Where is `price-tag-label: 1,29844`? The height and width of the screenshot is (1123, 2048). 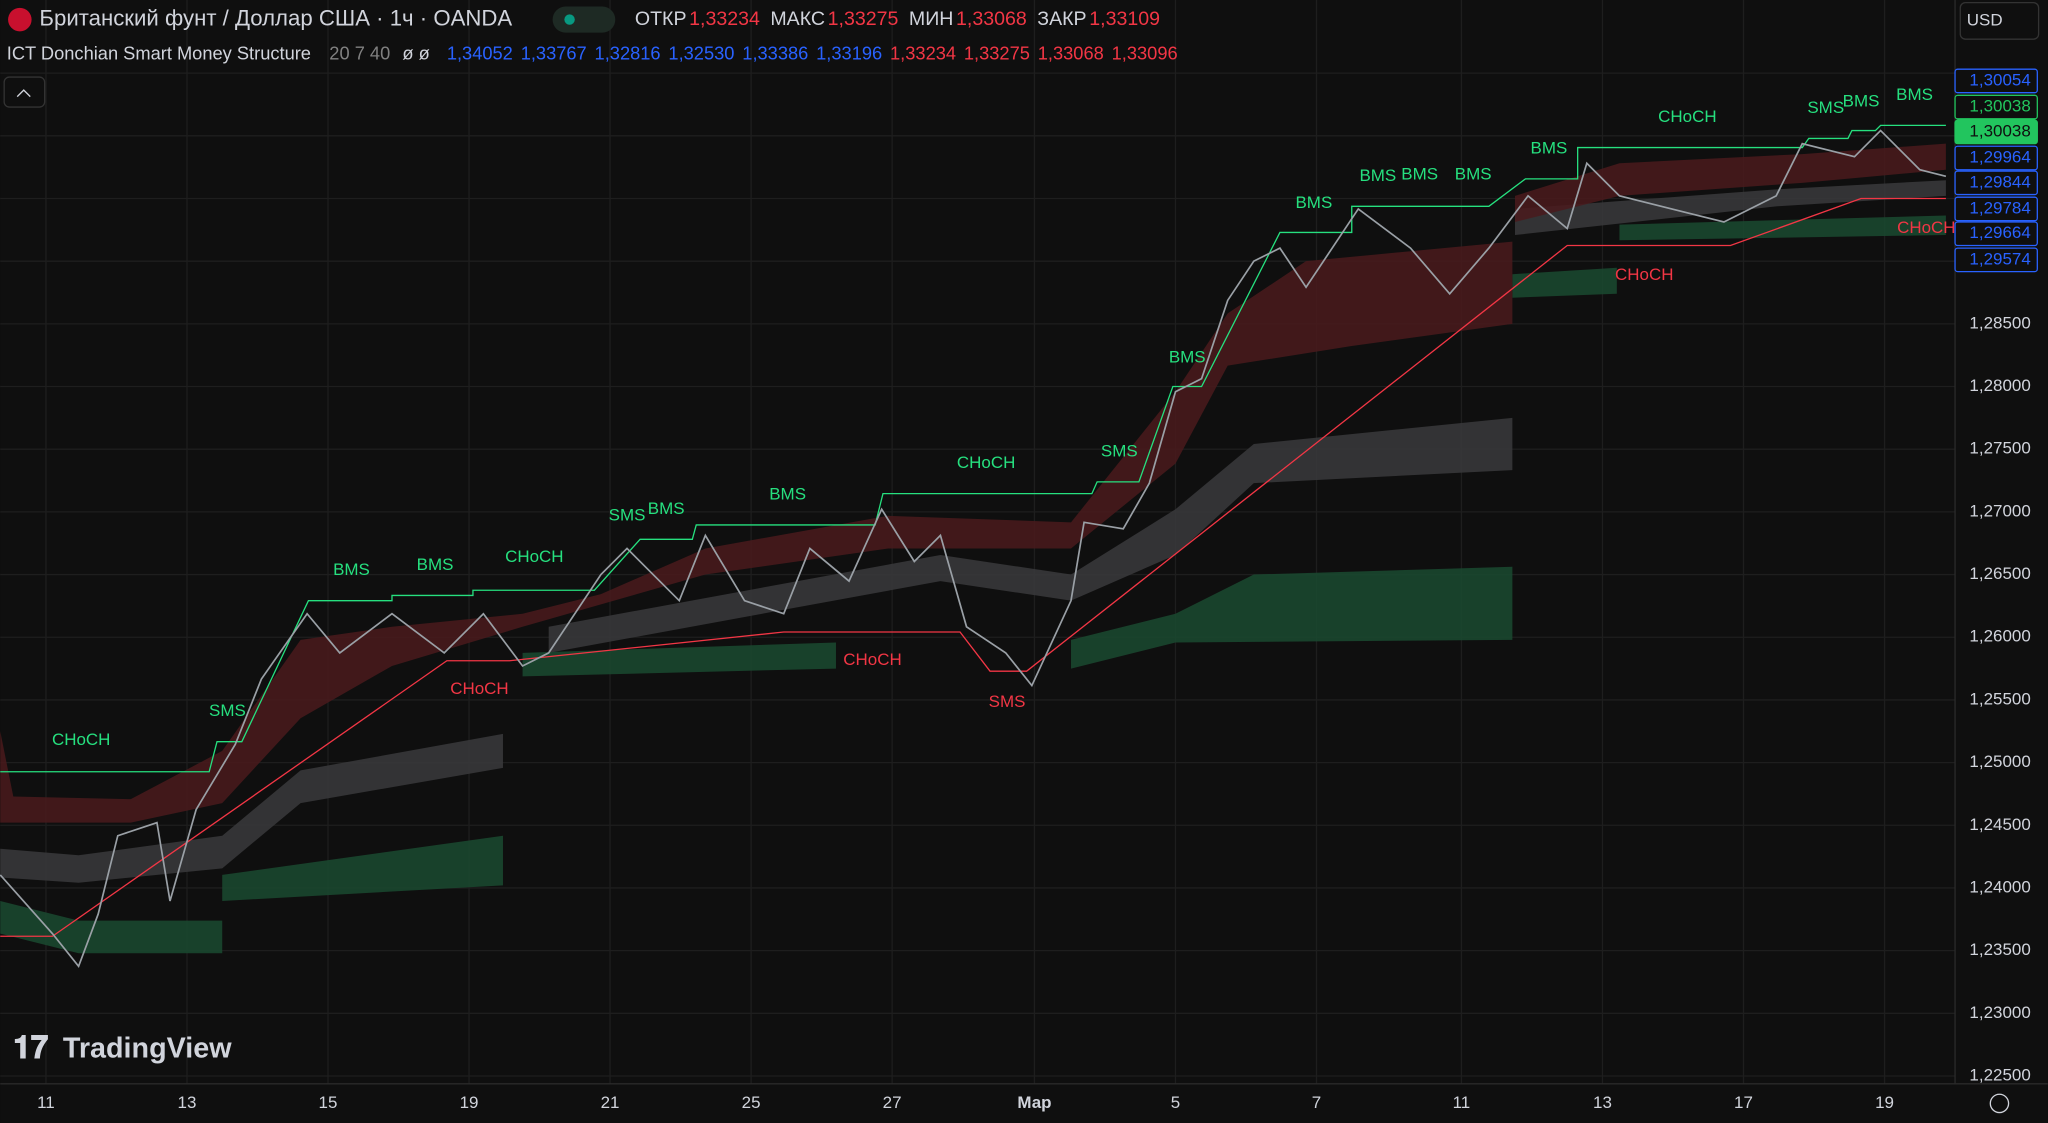
price-tag-label: 1,29844 is located at coordinates (1999, 181).